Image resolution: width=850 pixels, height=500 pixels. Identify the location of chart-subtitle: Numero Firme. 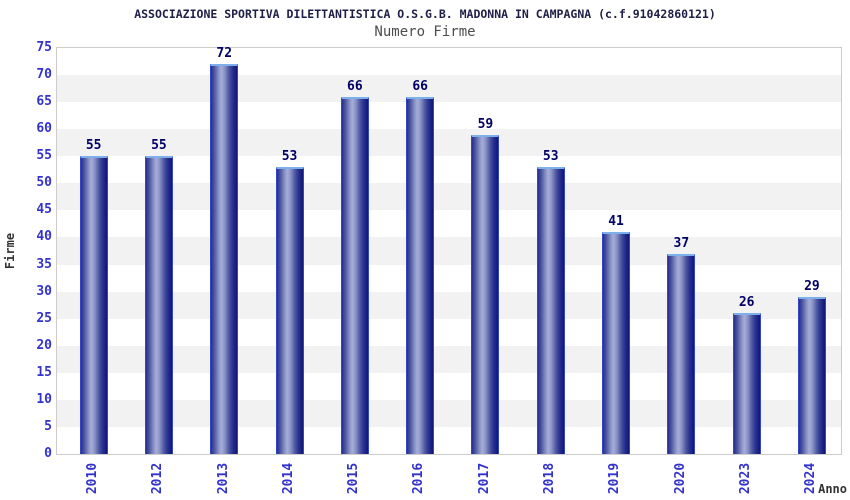
(425, 32).